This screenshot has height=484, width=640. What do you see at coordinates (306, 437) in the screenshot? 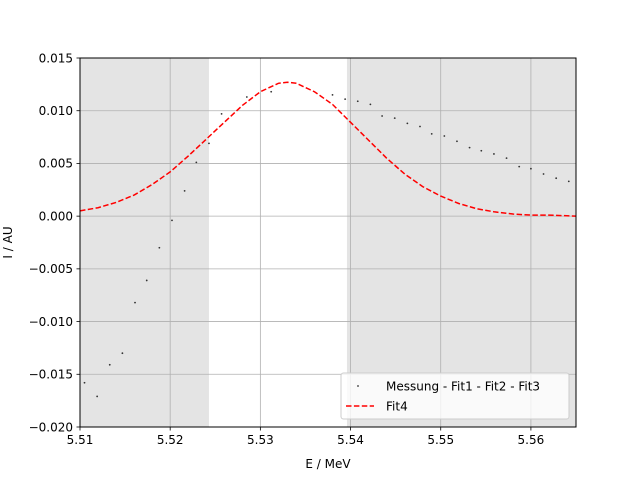
I see `x-axis-ticks: 5.51 5.52 5.53 5.54 5.55 5.56` at bounding box center [306, 437].